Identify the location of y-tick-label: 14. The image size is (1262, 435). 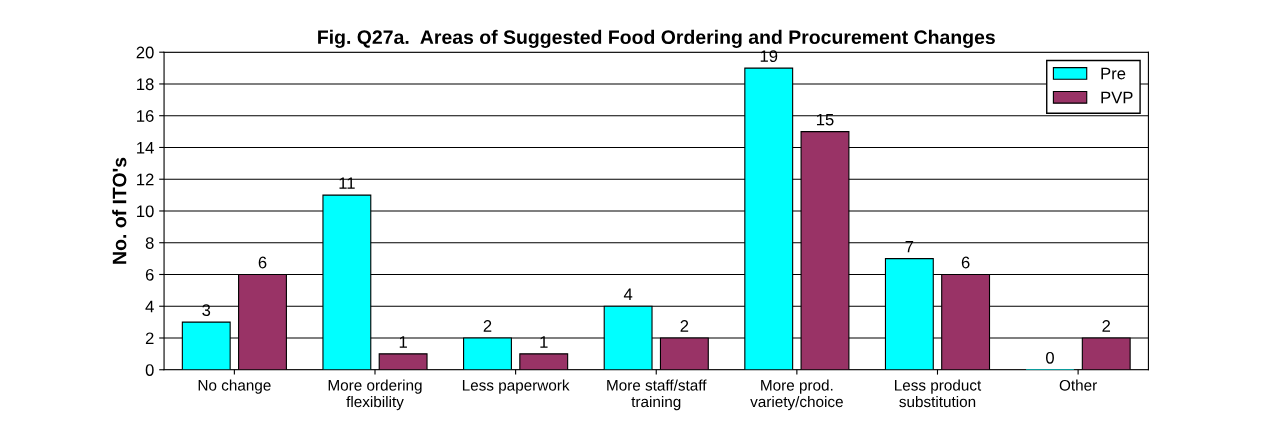
(145, 148).